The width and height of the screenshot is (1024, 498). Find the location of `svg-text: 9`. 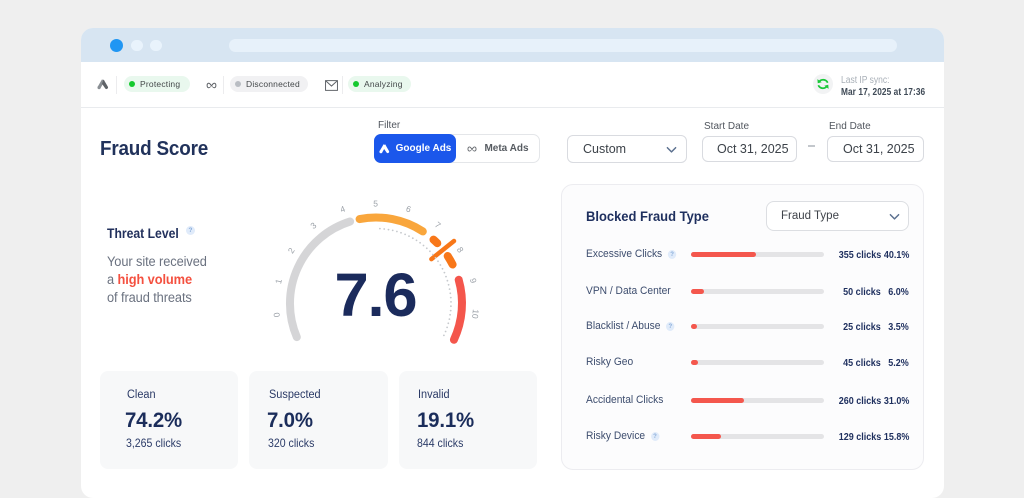

svg-text: 9 is located at coordinates (473, 280).